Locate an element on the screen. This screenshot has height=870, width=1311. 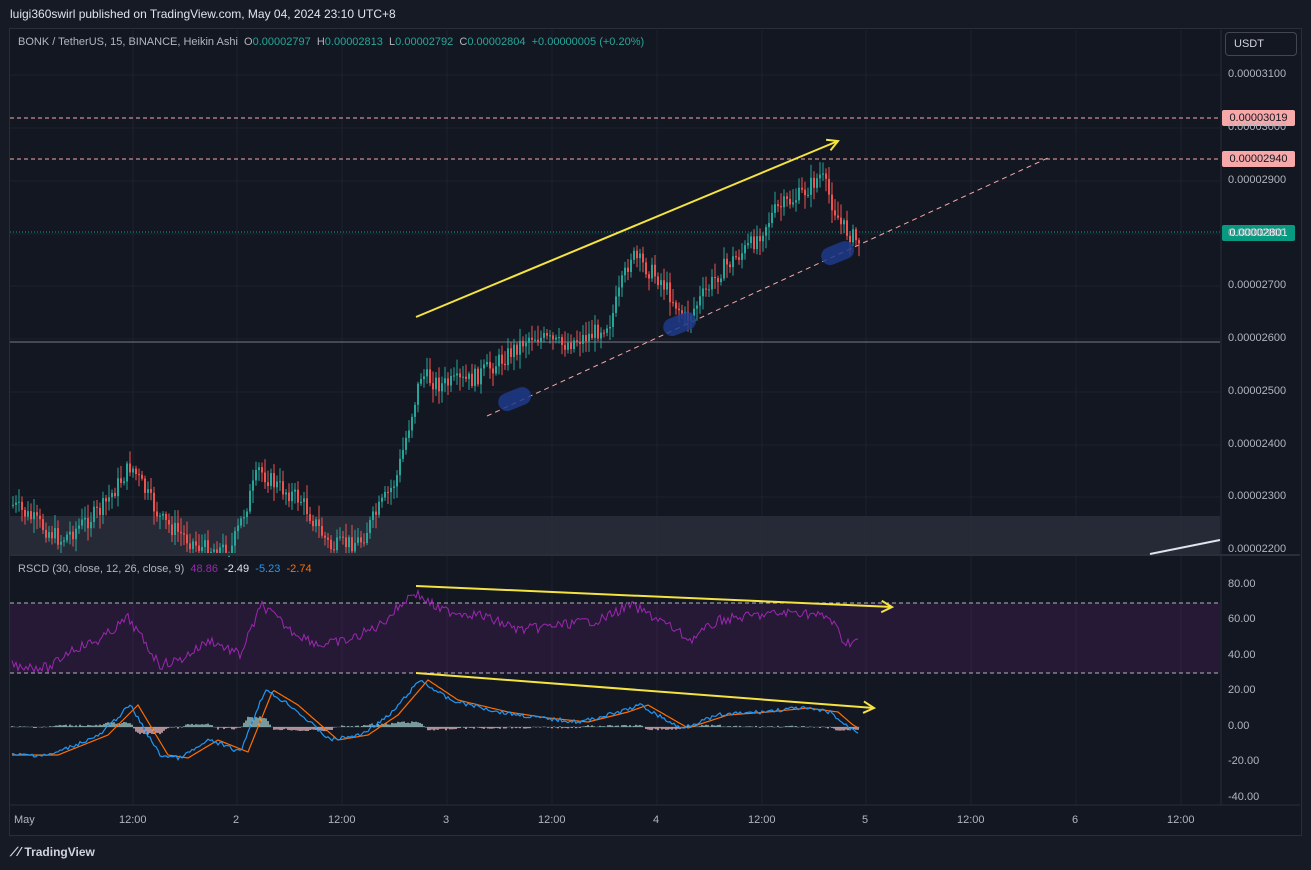
low-label: L is located at coordinates (392, 42).